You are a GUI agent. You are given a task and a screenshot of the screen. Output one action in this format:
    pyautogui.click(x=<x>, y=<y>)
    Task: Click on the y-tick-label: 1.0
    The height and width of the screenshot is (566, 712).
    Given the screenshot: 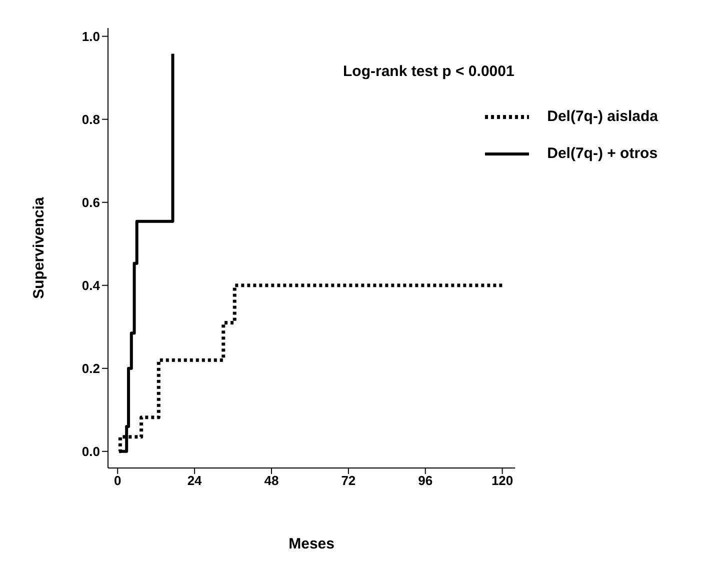 What is the action you would take?
    pyautogui.click(x=91, y=36)
    